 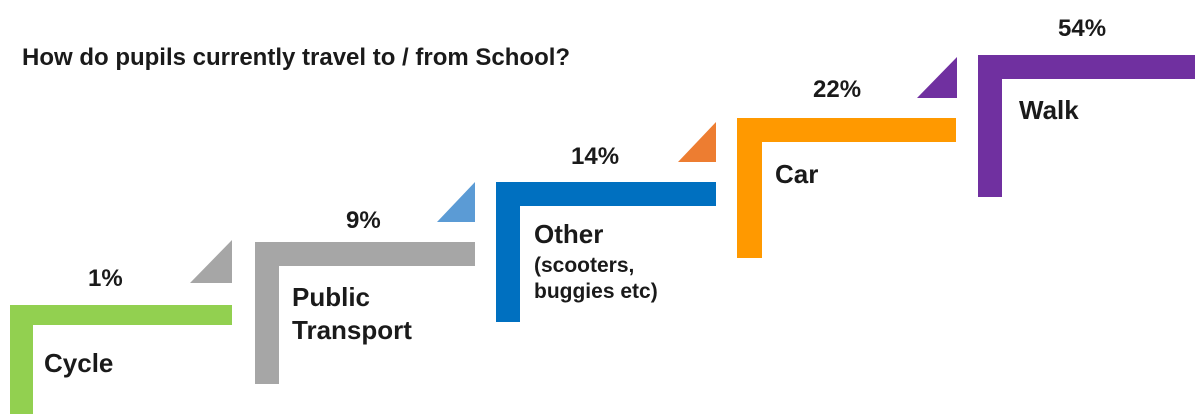 I want to click on value-label-4: 54%, so click(x=1082, y=28).